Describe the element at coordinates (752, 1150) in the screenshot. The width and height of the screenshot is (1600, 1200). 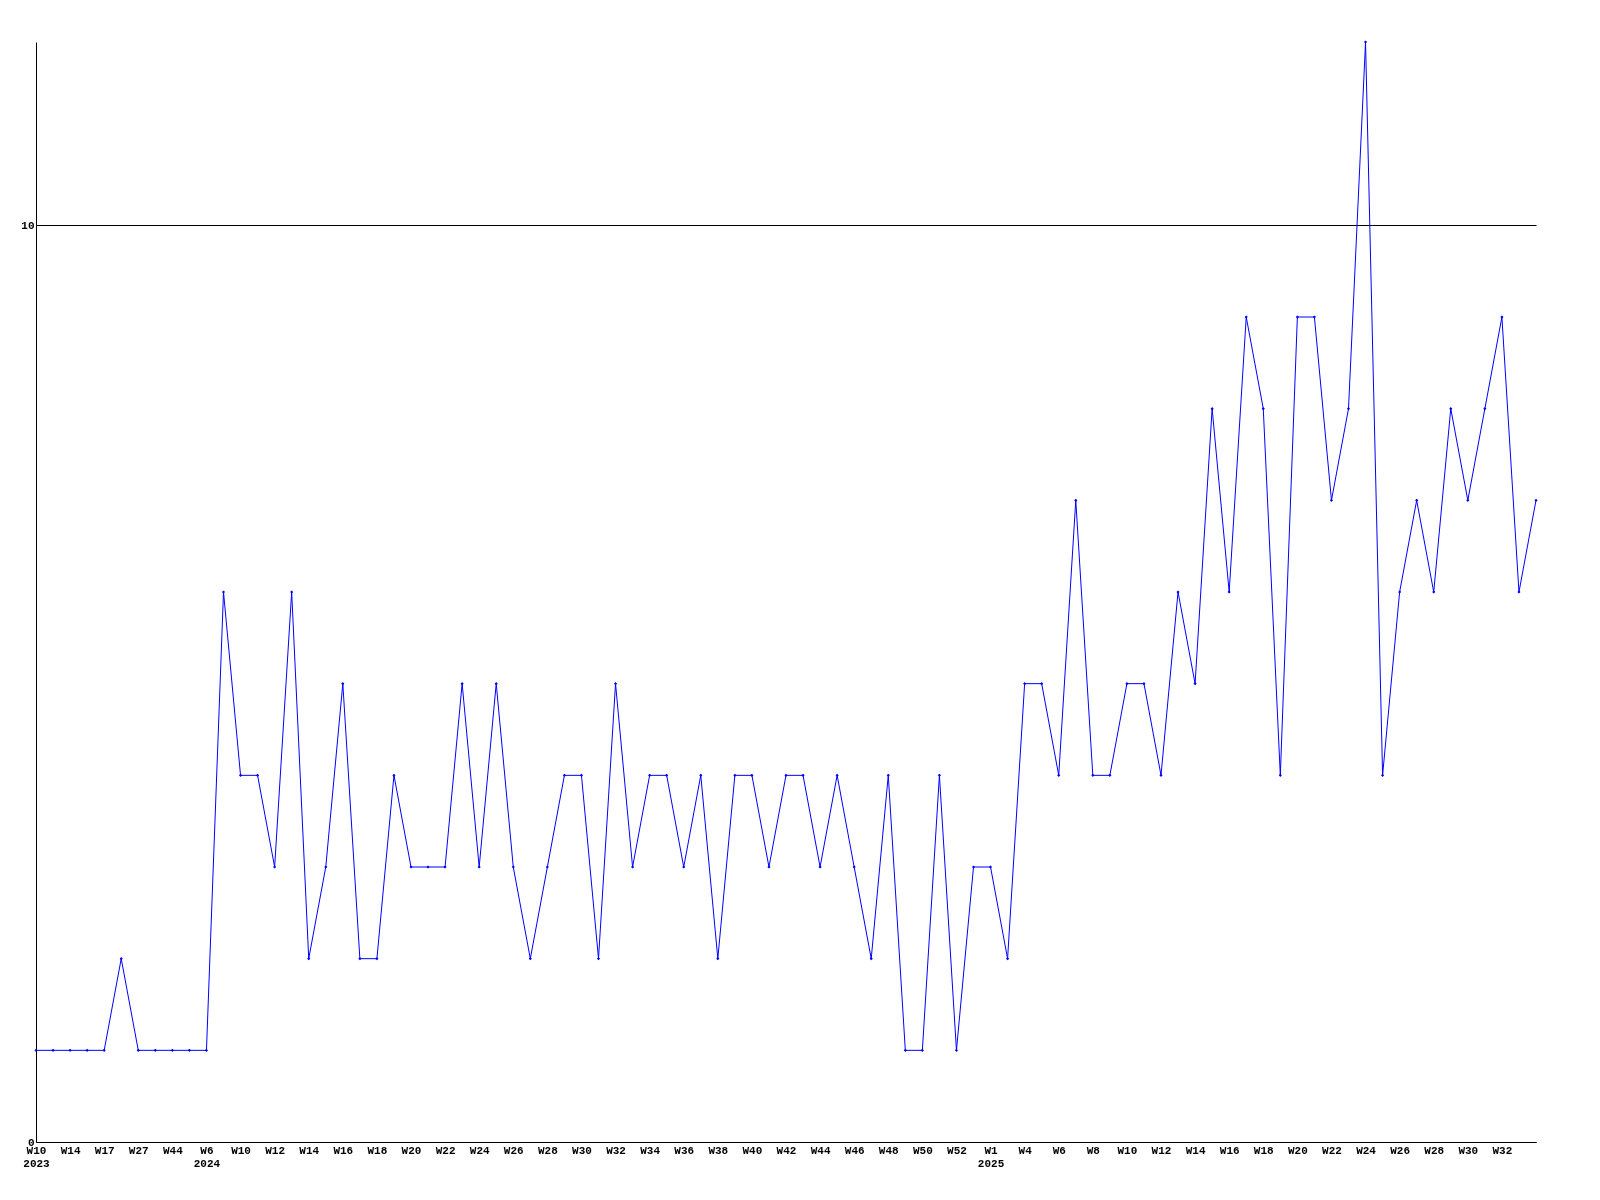
I see `x-tick-label: W40` at that location.